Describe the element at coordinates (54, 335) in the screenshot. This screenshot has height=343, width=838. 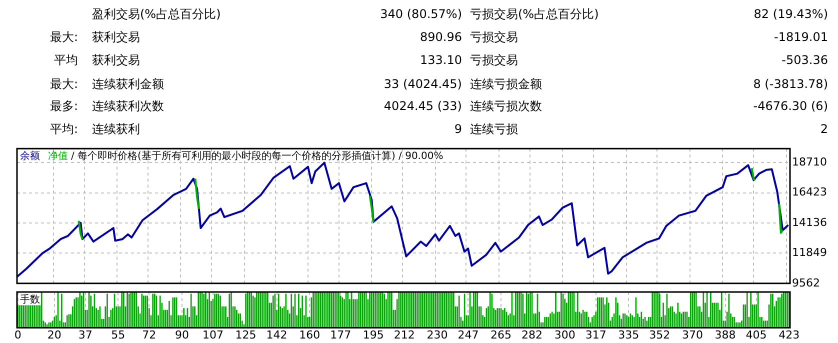
I see `x-tick-label: 20` at that location.